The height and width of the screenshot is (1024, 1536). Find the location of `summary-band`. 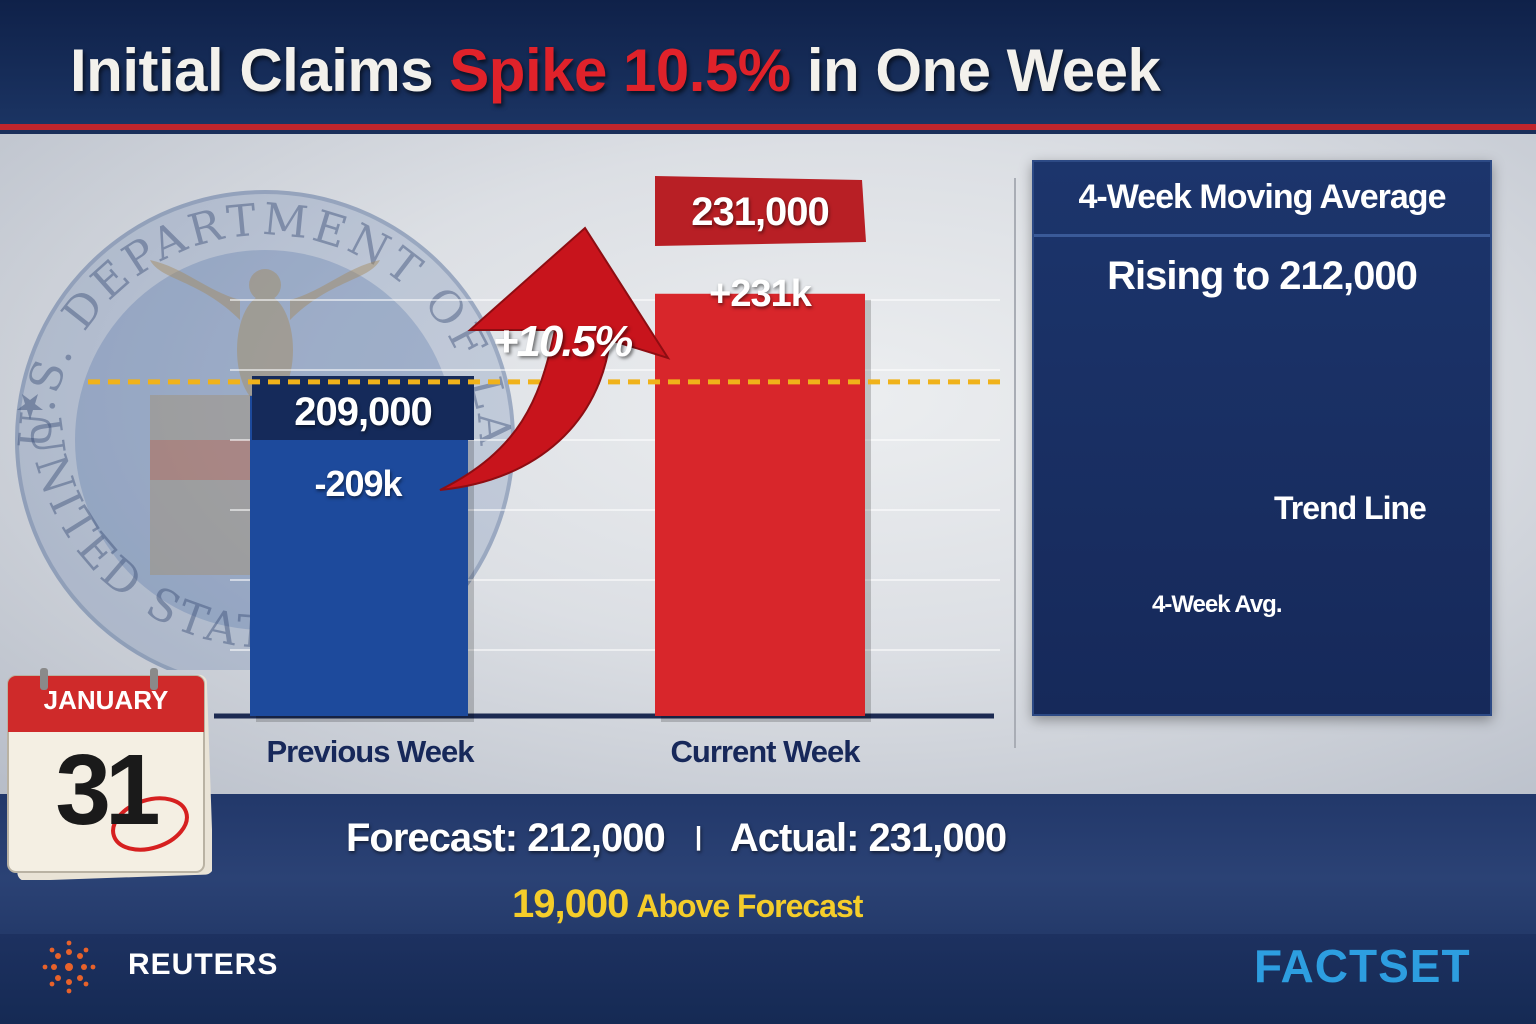

summary-band is located at coordinates (768, 864).